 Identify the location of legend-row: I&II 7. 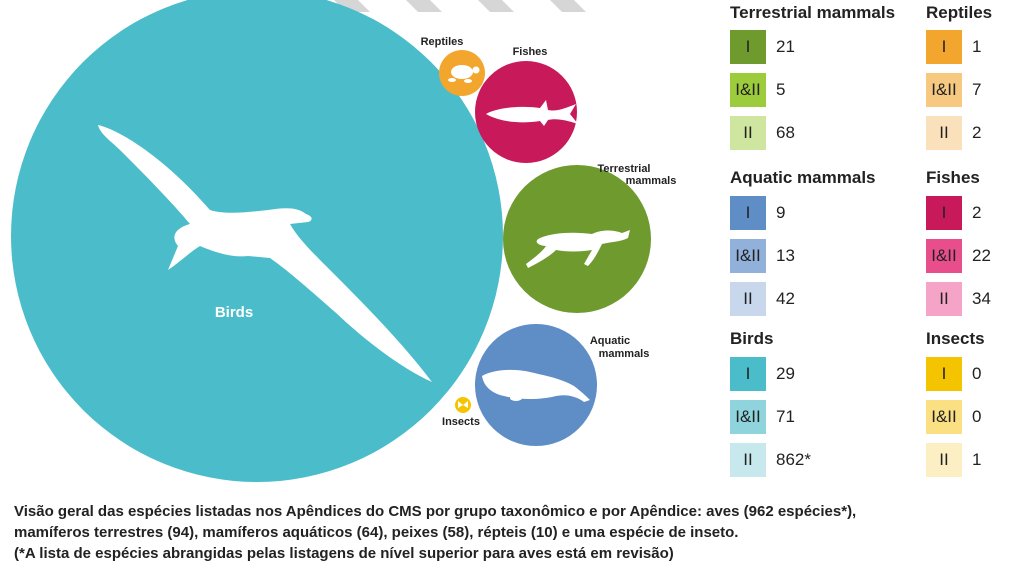
(953, 90).